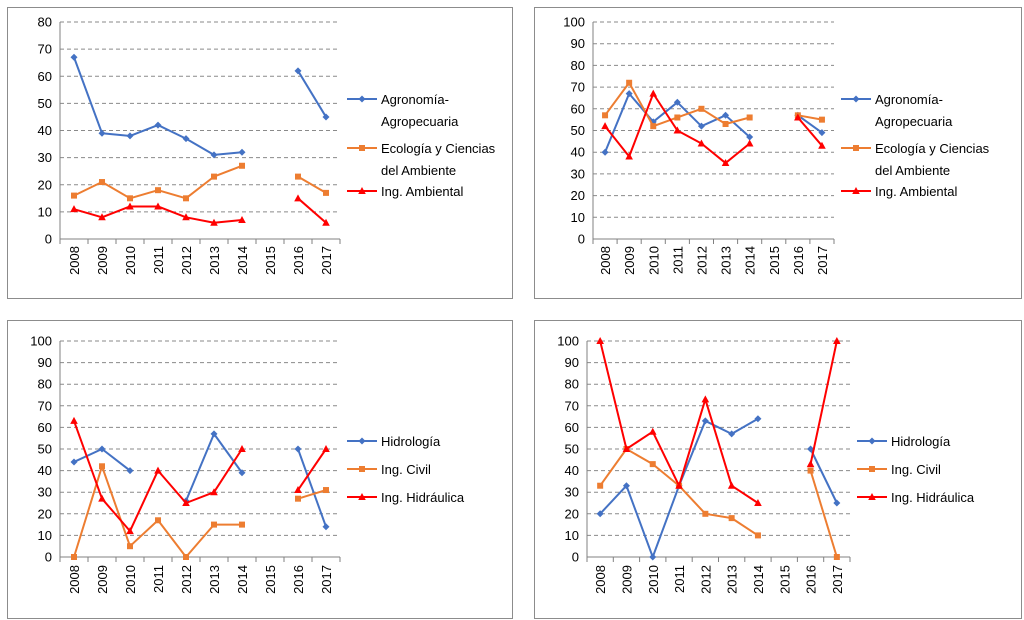 Image resolution: width=1024 pixels, height=620 pixels. Describe the element at coordinates (405, 191) in the screenshot. I see `legend-entry: Ing. Ambiental` at that location.